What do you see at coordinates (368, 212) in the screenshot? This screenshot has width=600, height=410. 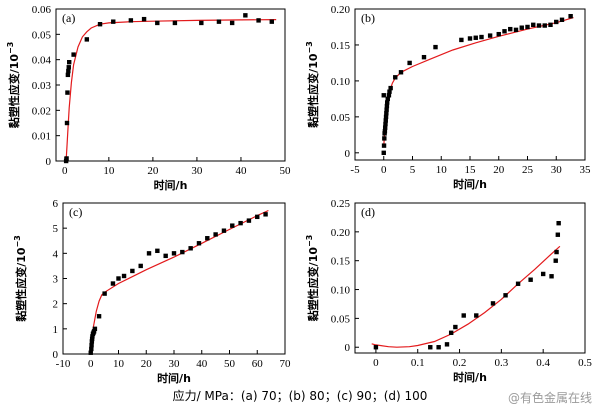 I see `panel-4-label: (d)` at bounding box center [368, 212].